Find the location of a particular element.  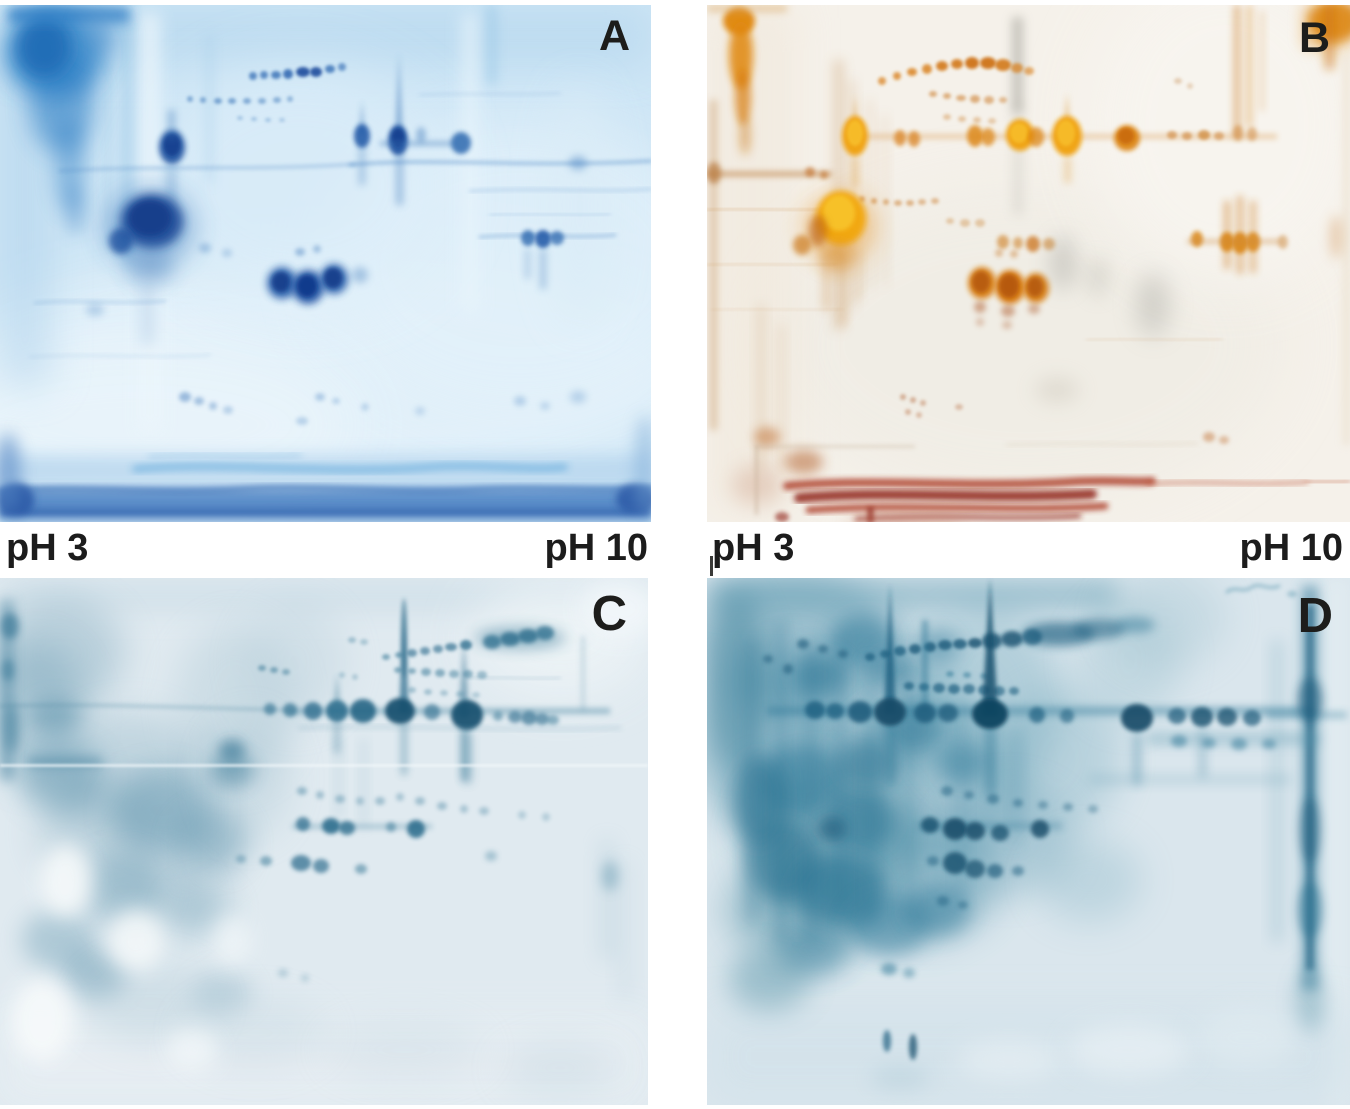

ph3-label-panel-a: pH 3 is located at coordinates (47, 548).